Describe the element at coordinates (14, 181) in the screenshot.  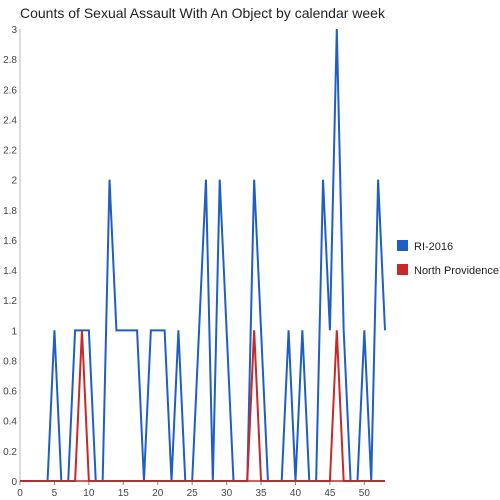
I see `y-tick-label: 2` at that location.